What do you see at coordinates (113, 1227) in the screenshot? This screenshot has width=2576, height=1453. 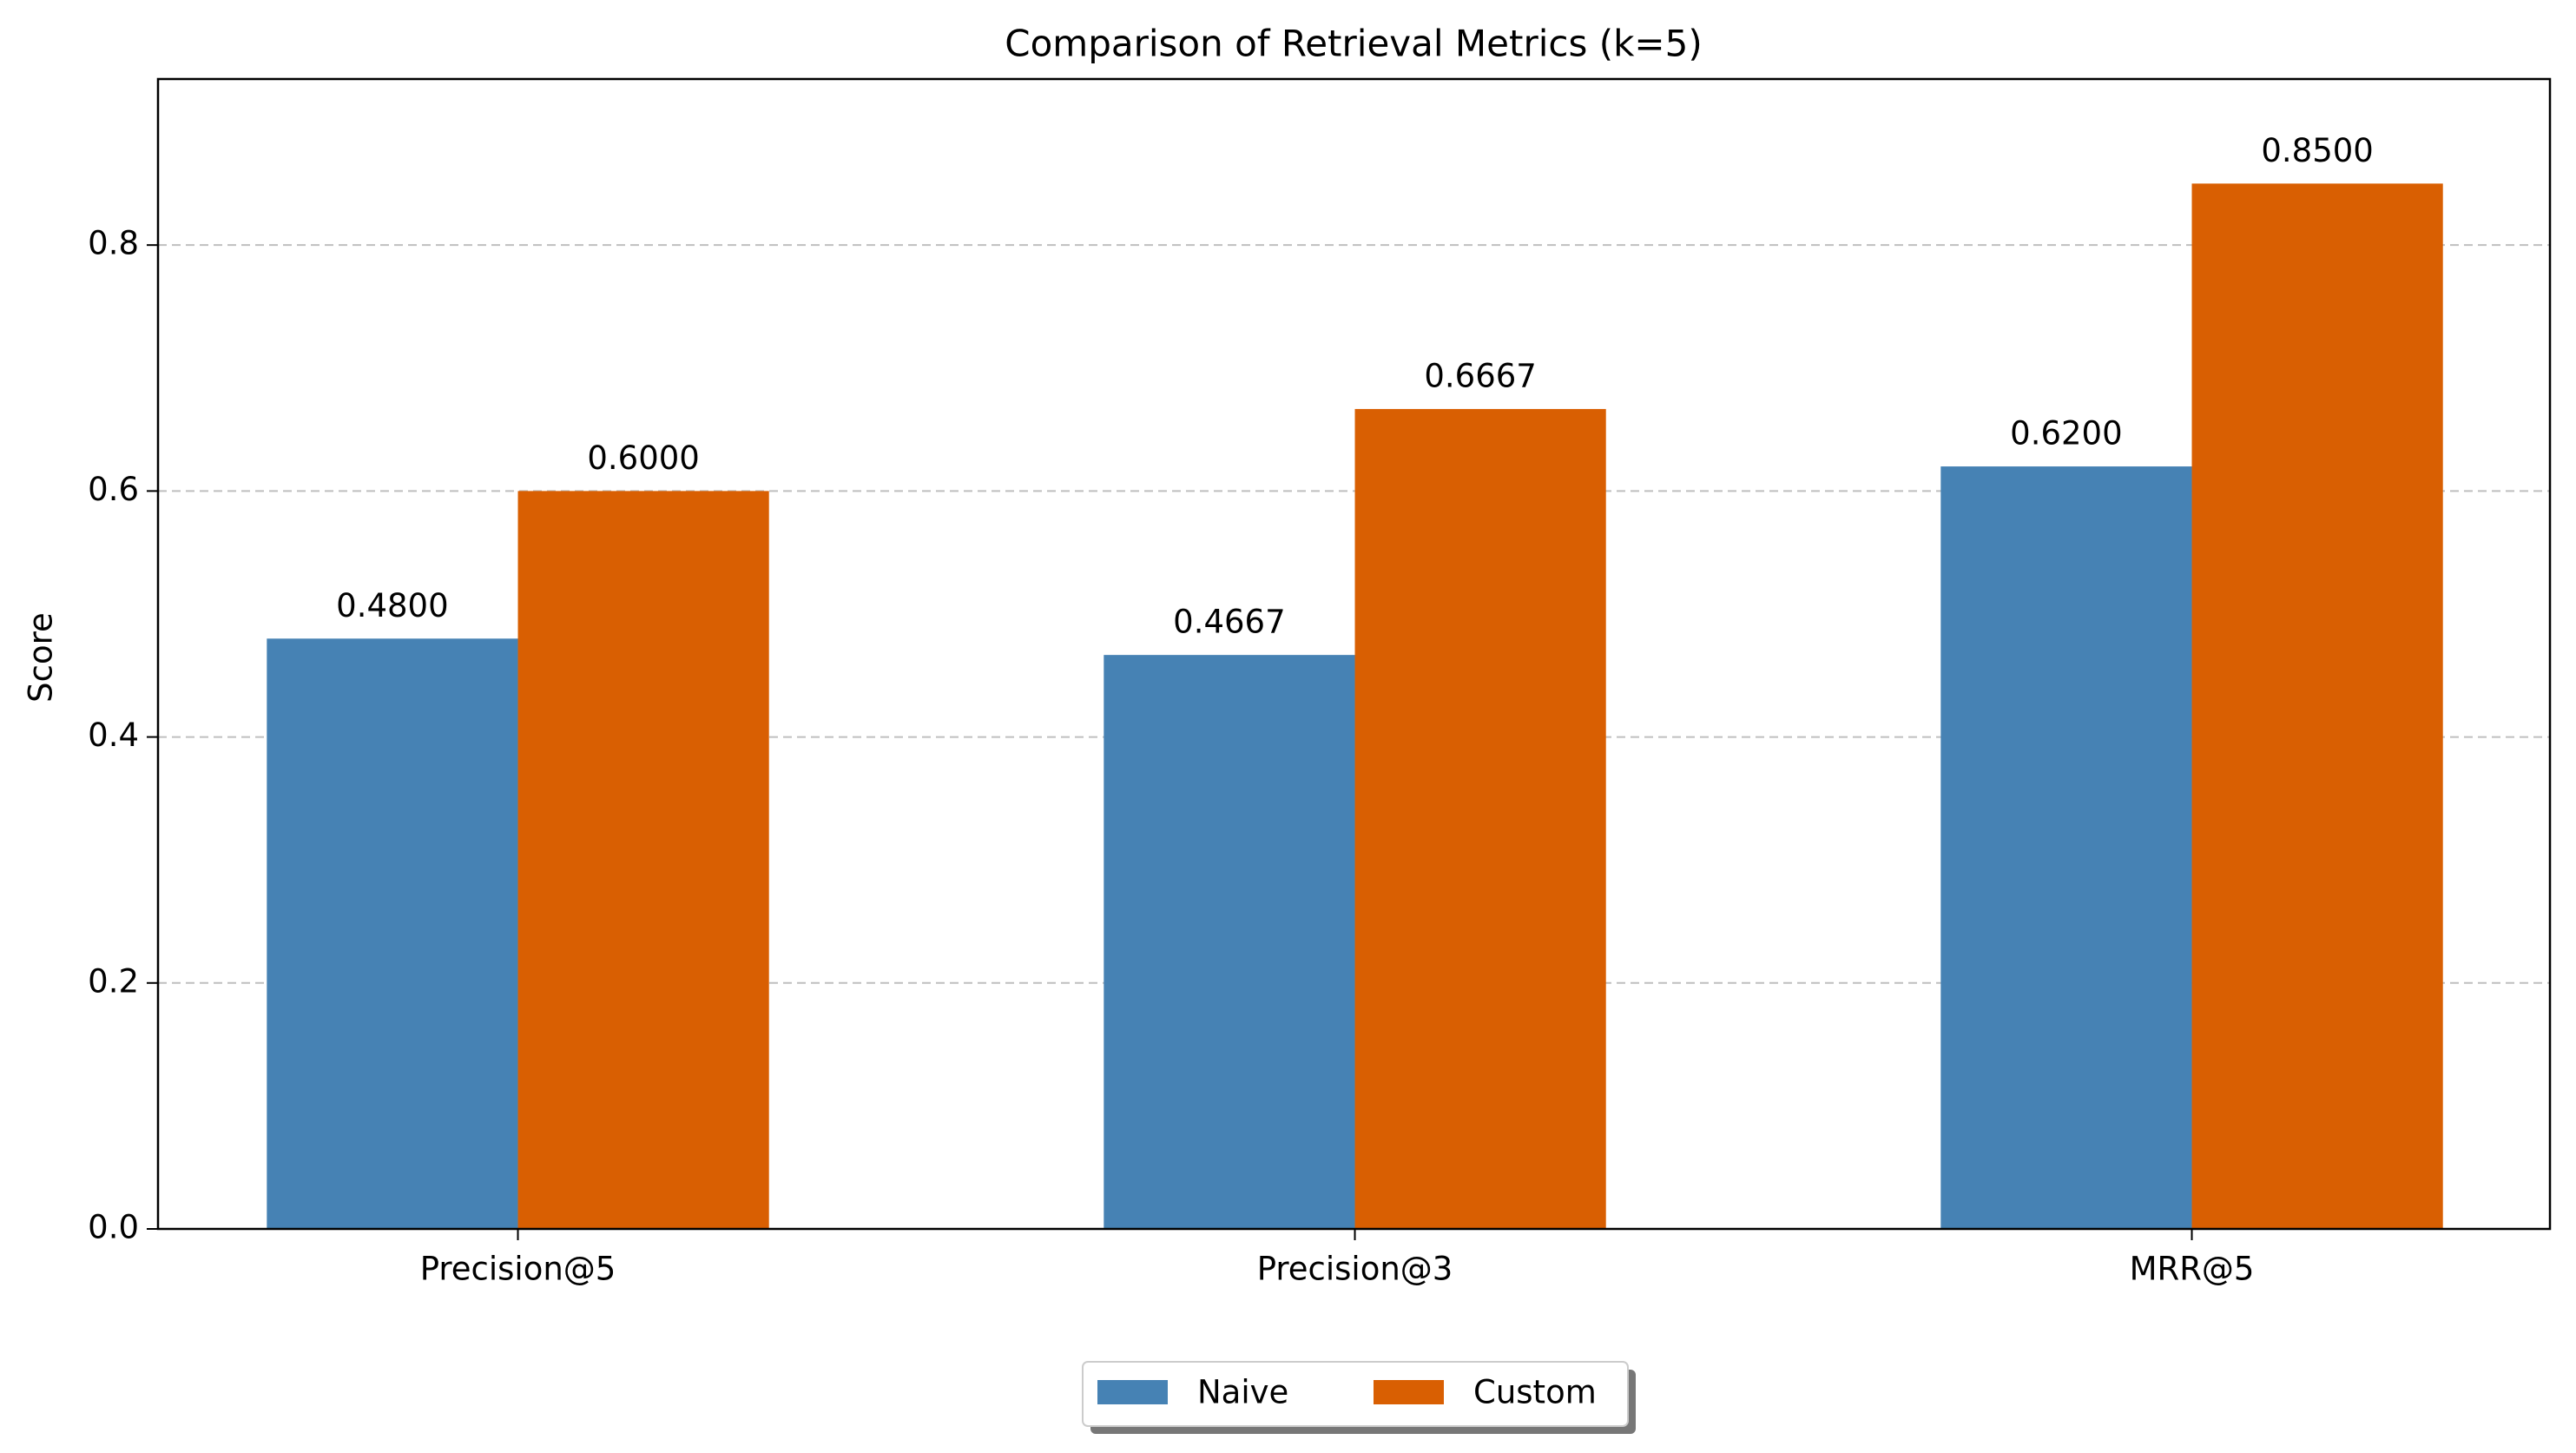 I see `y-tick-label: 0.0` at bounding box center [113, 1227].